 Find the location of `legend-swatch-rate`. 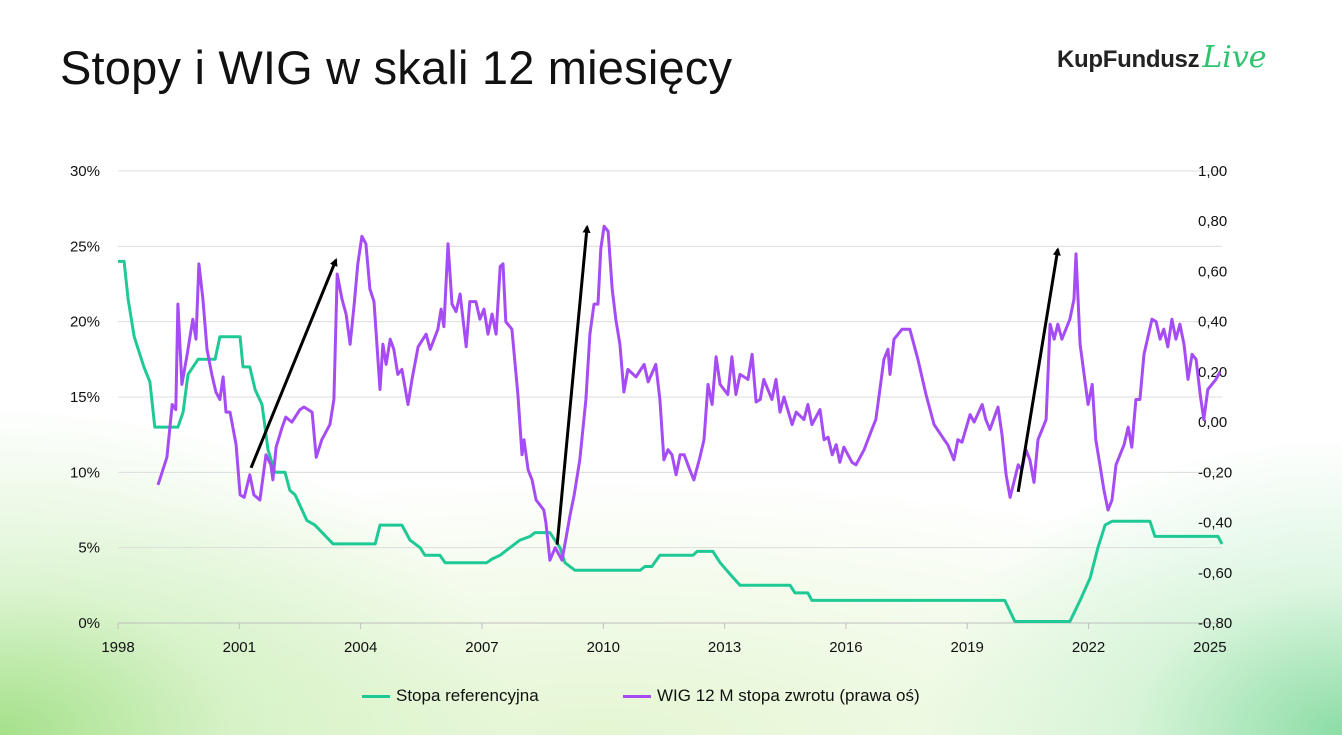

legend-swatch-rate is located at coordinates (376, 696).